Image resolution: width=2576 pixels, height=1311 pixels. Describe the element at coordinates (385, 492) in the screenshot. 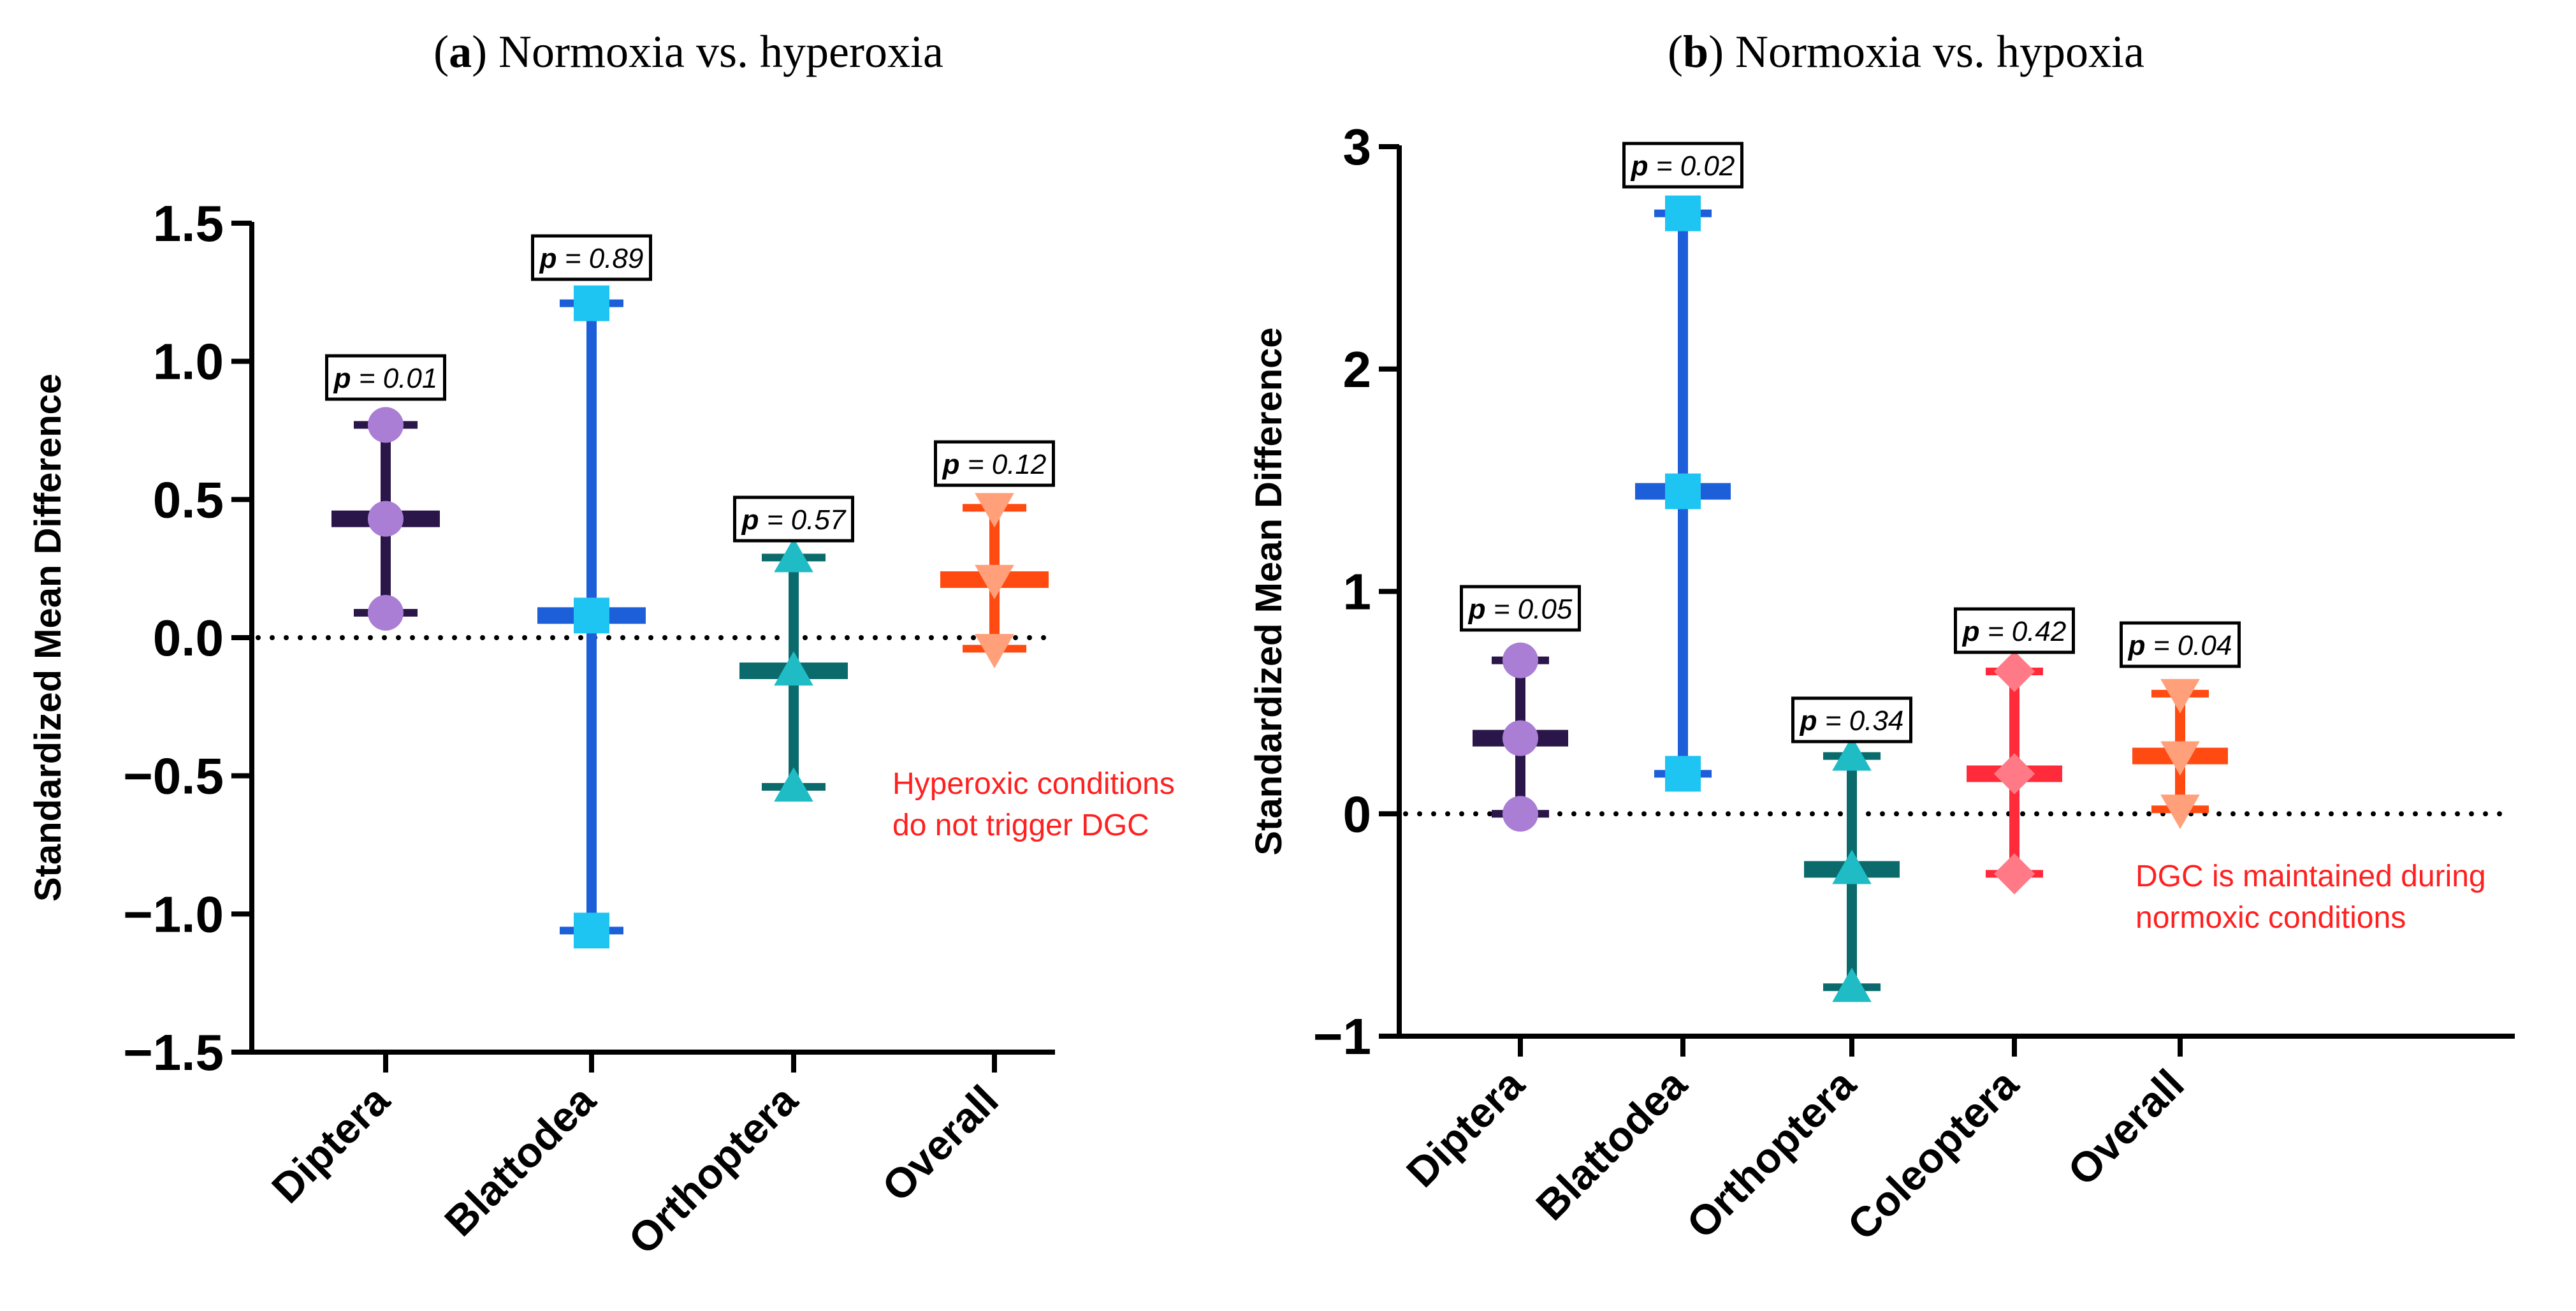

I see `series-diptera: p = 0.01` at that location.